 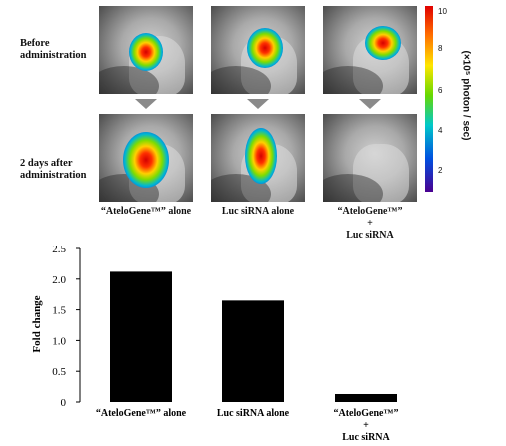 I want to click on x-category-label: “AteloGene™”, so click(x=366, y=413).